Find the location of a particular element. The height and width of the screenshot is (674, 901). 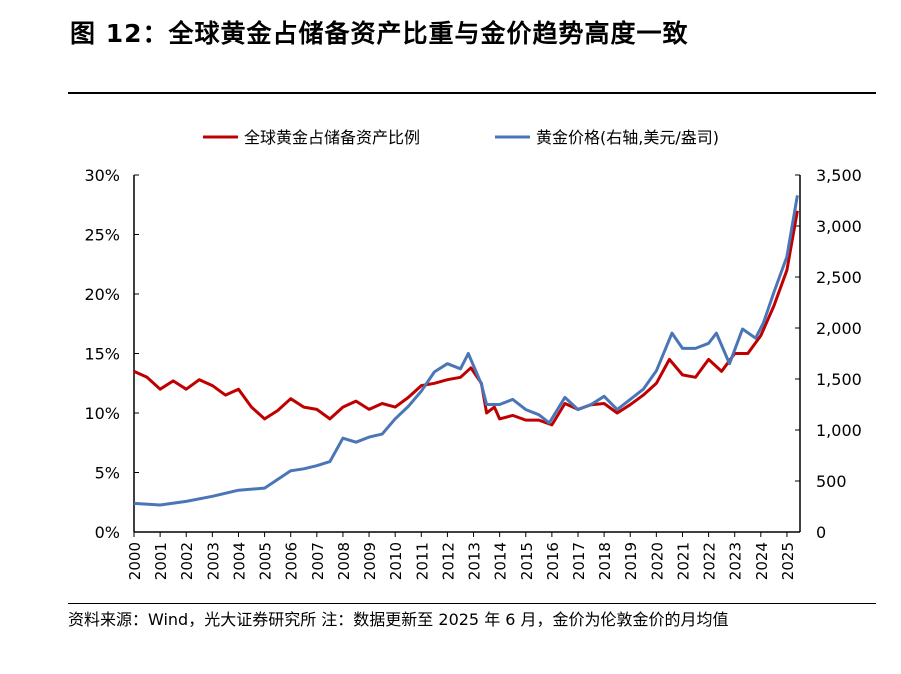

left-tick-label: 0% is located at coordinates (107, 532).